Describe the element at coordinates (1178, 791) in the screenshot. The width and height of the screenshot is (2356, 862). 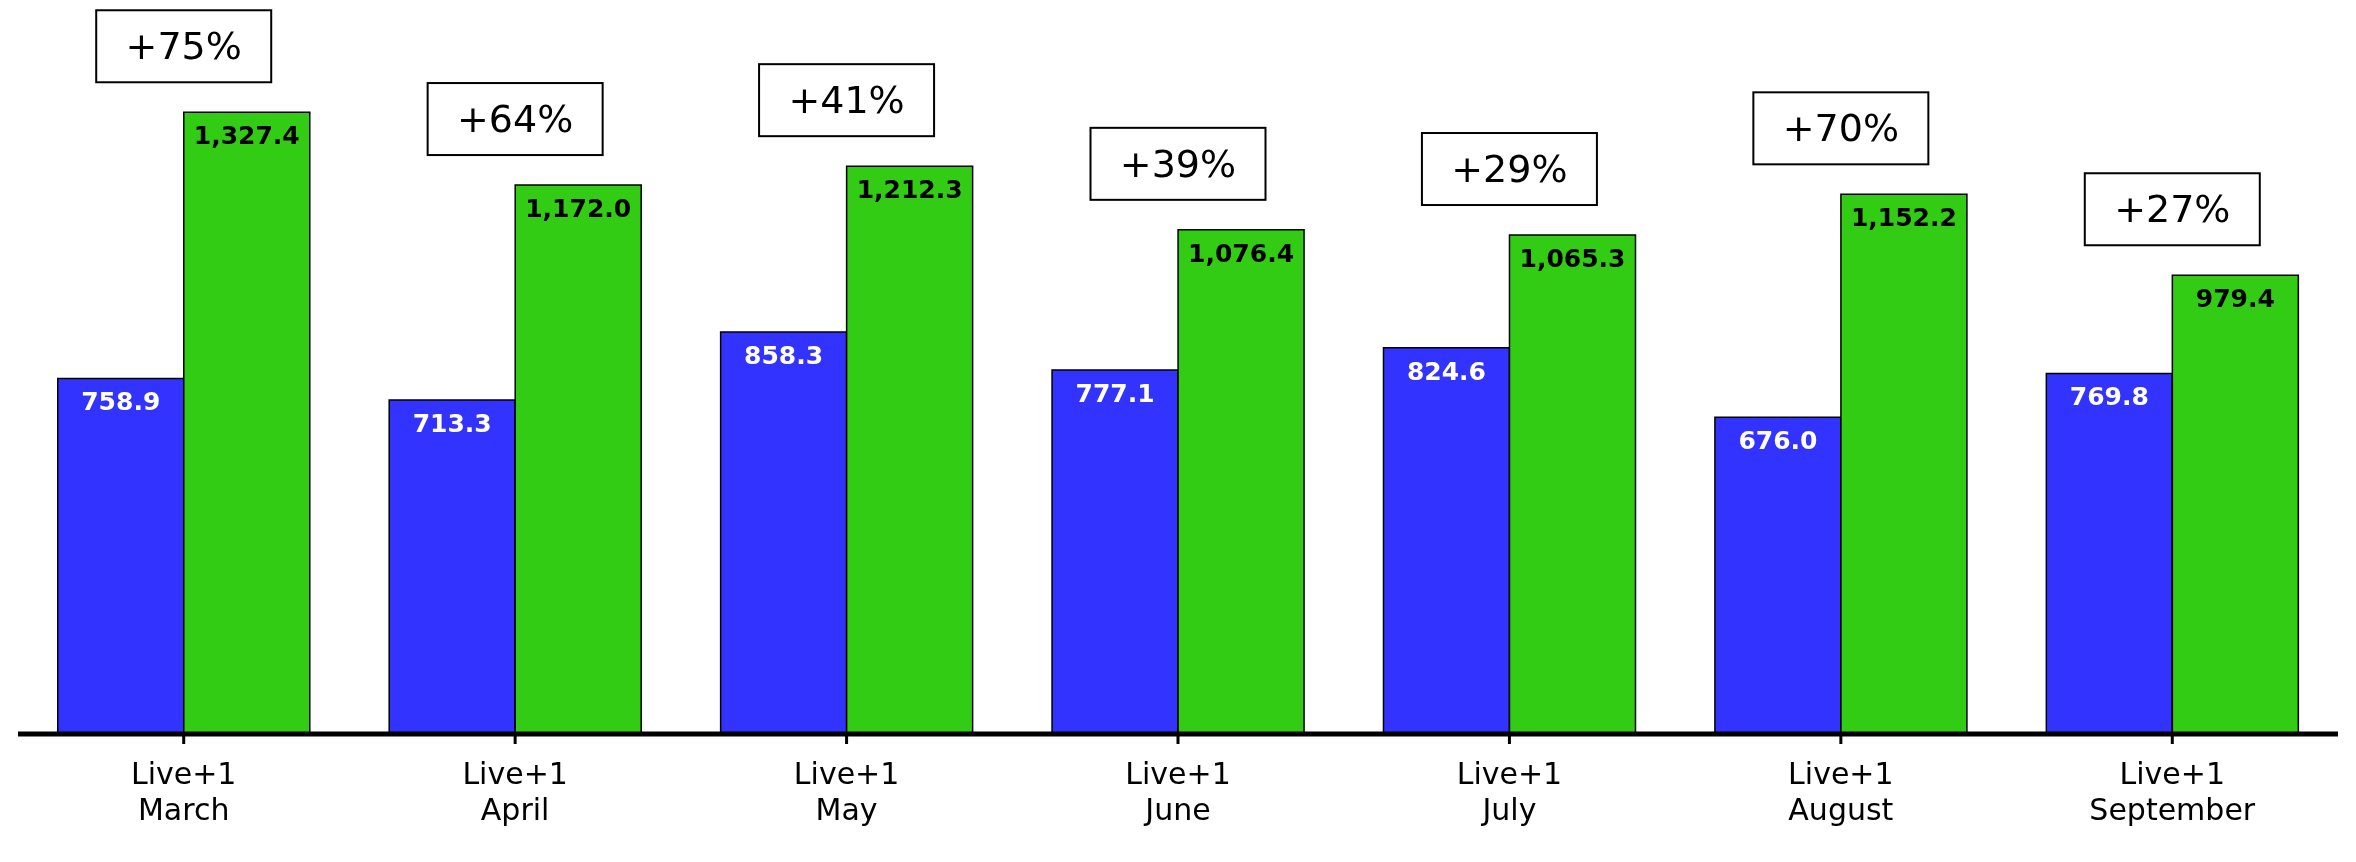
I see `x-tick-label: Live+1 June` at that location.